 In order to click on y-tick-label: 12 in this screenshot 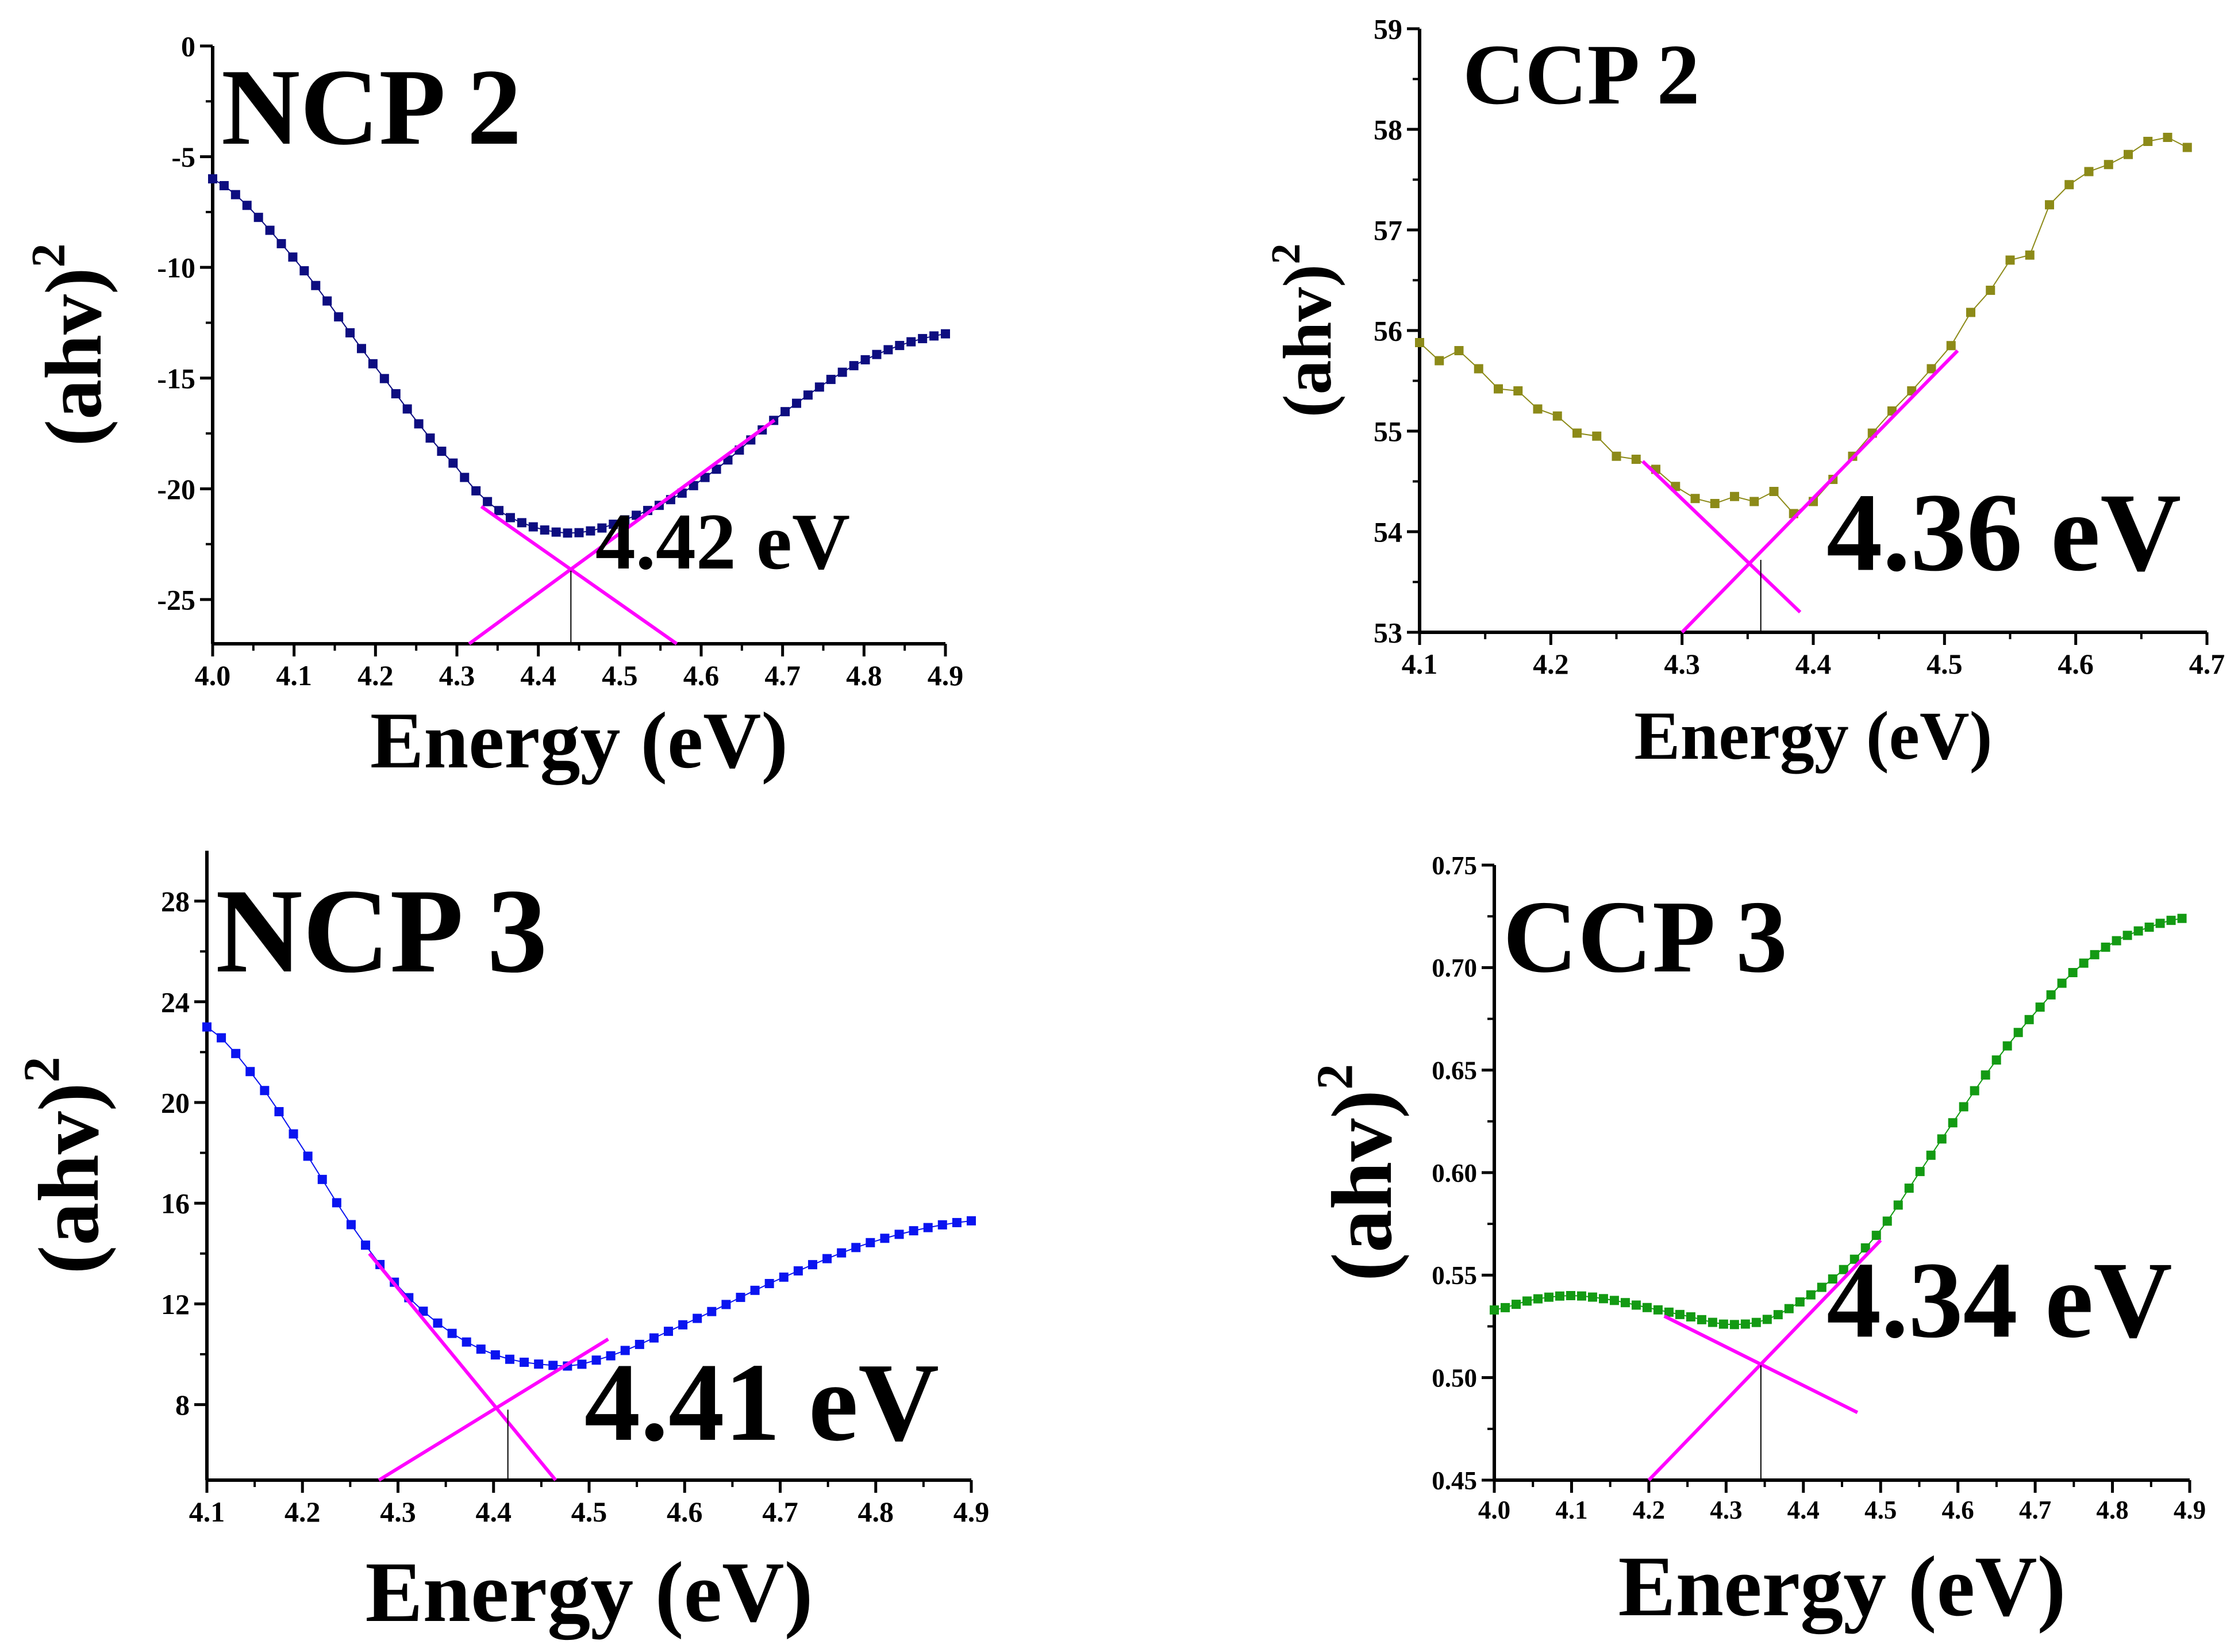, I will do `click(175, 1304)`.